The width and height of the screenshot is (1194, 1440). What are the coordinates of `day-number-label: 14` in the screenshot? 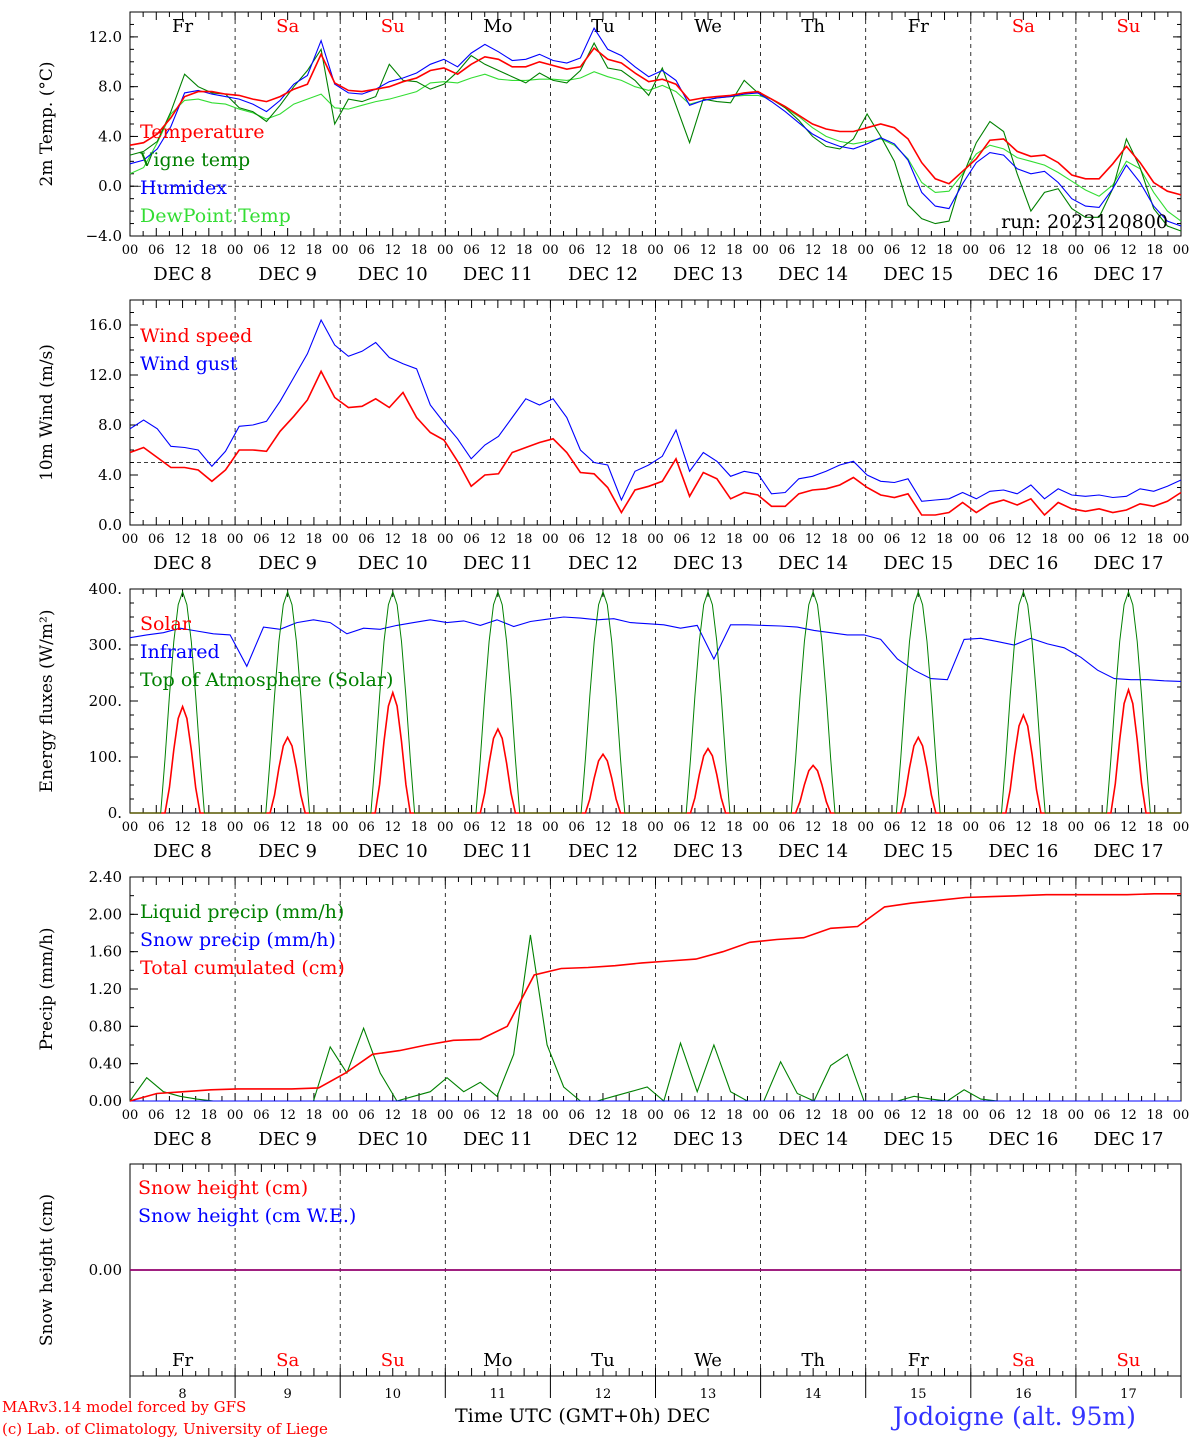 It's located at (813, 1394).